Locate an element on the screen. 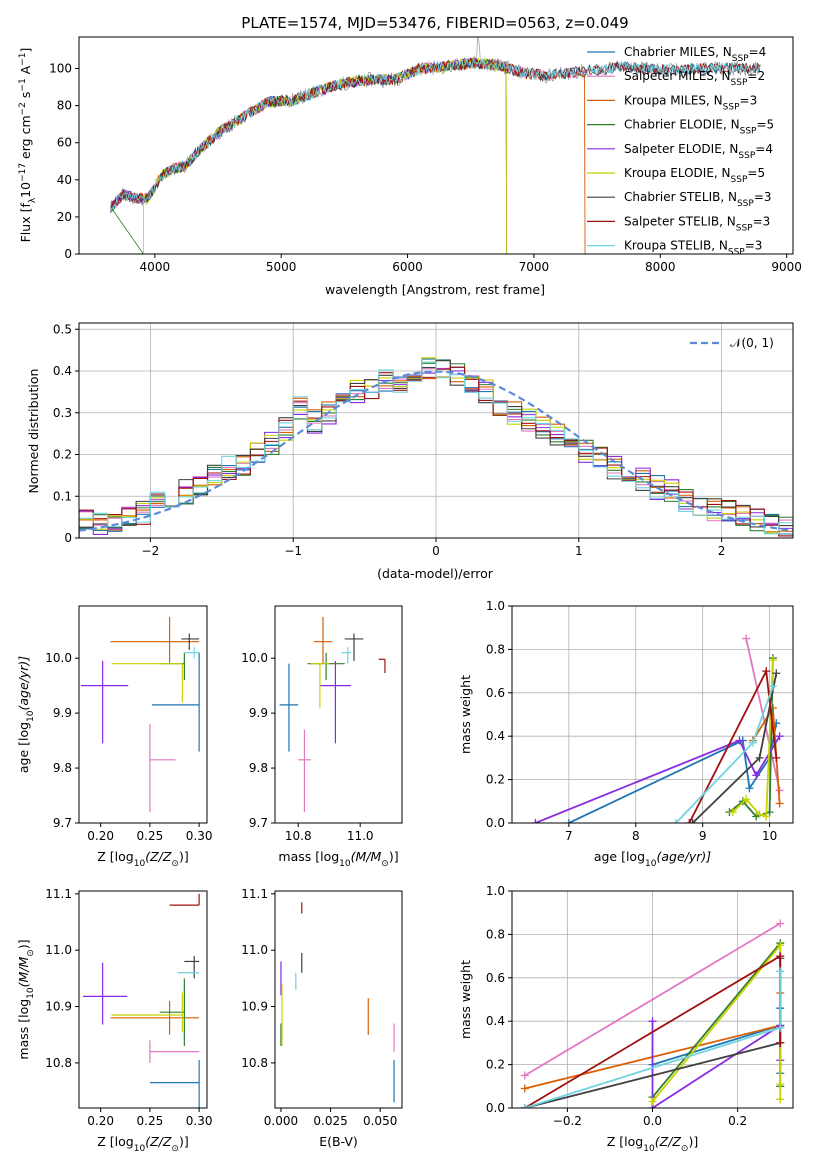 This screenshot has width=819, height=1170. y-tick-label: 10.8 is located at coordinates (58, 1063).